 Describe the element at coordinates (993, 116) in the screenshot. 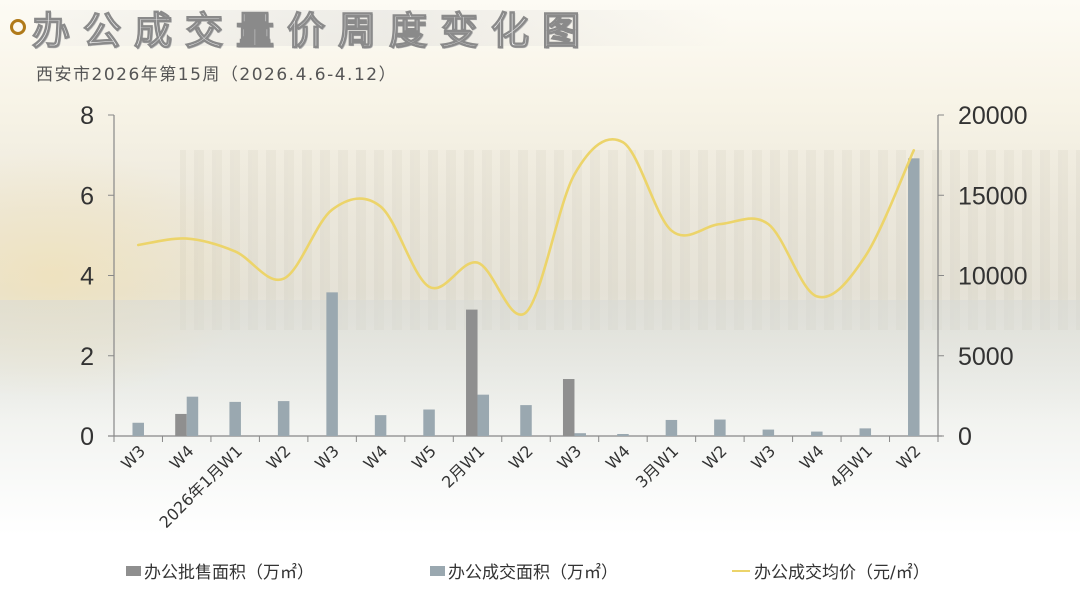

I see `y-right-tick-label: 20000` at that location.